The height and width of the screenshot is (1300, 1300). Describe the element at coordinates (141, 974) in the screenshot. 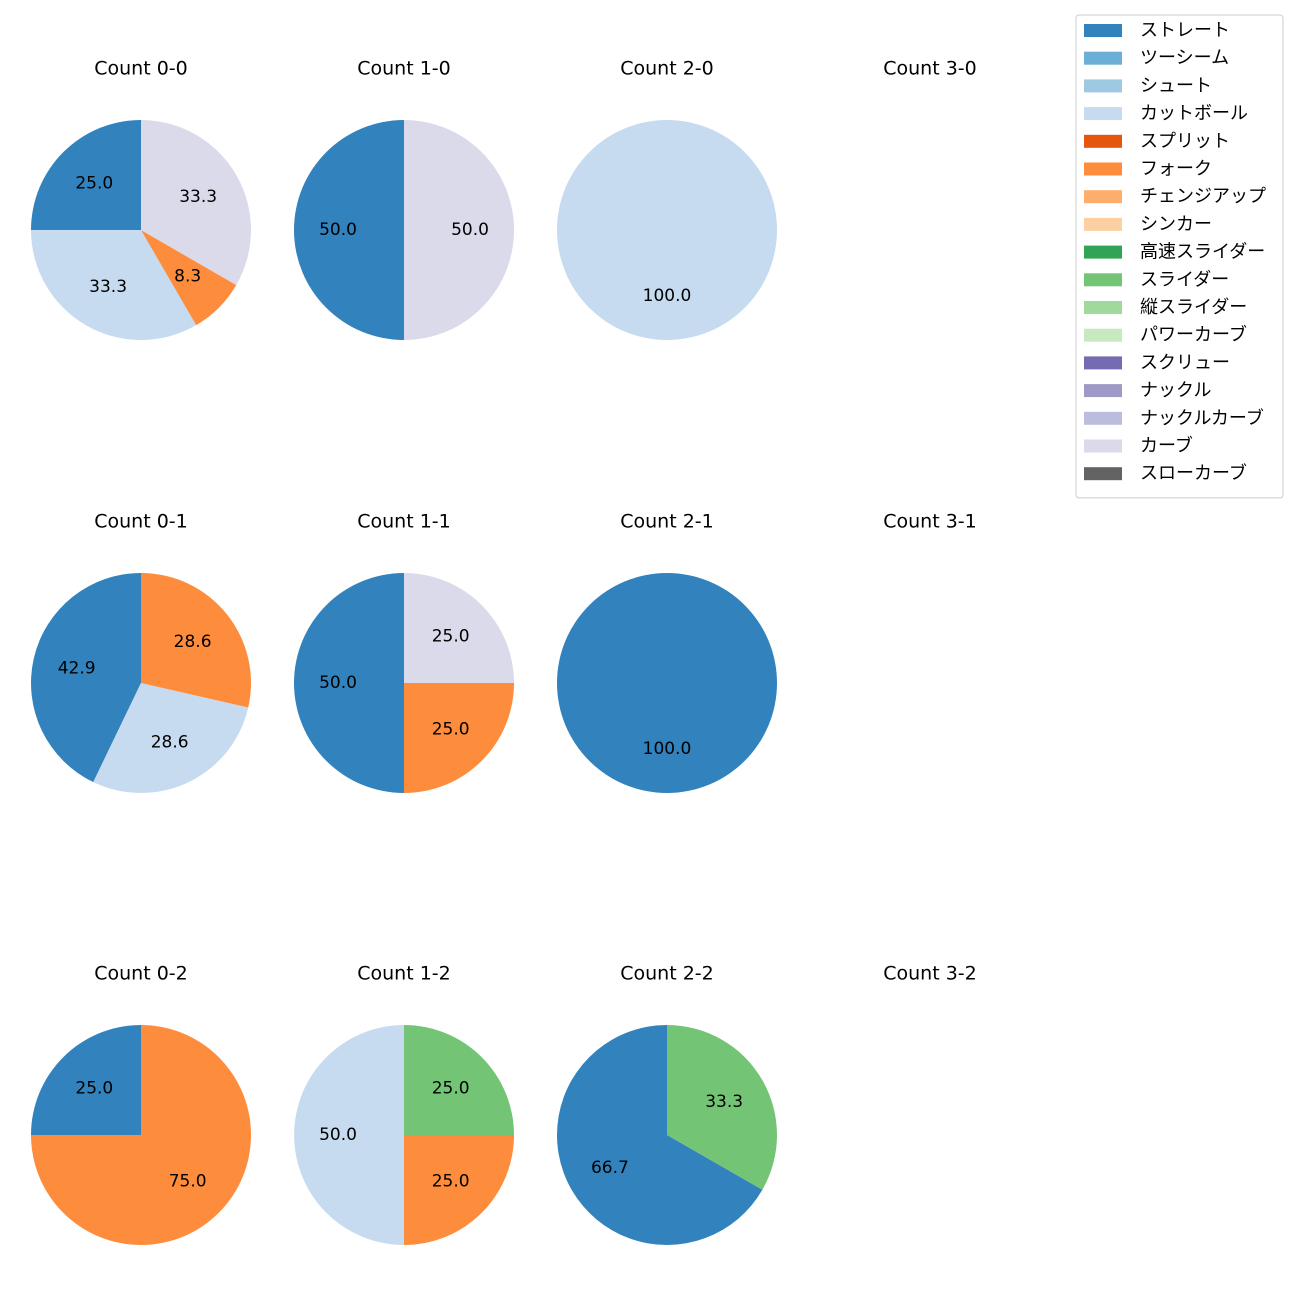

I see `panel-title: Count 0-2` at that location.